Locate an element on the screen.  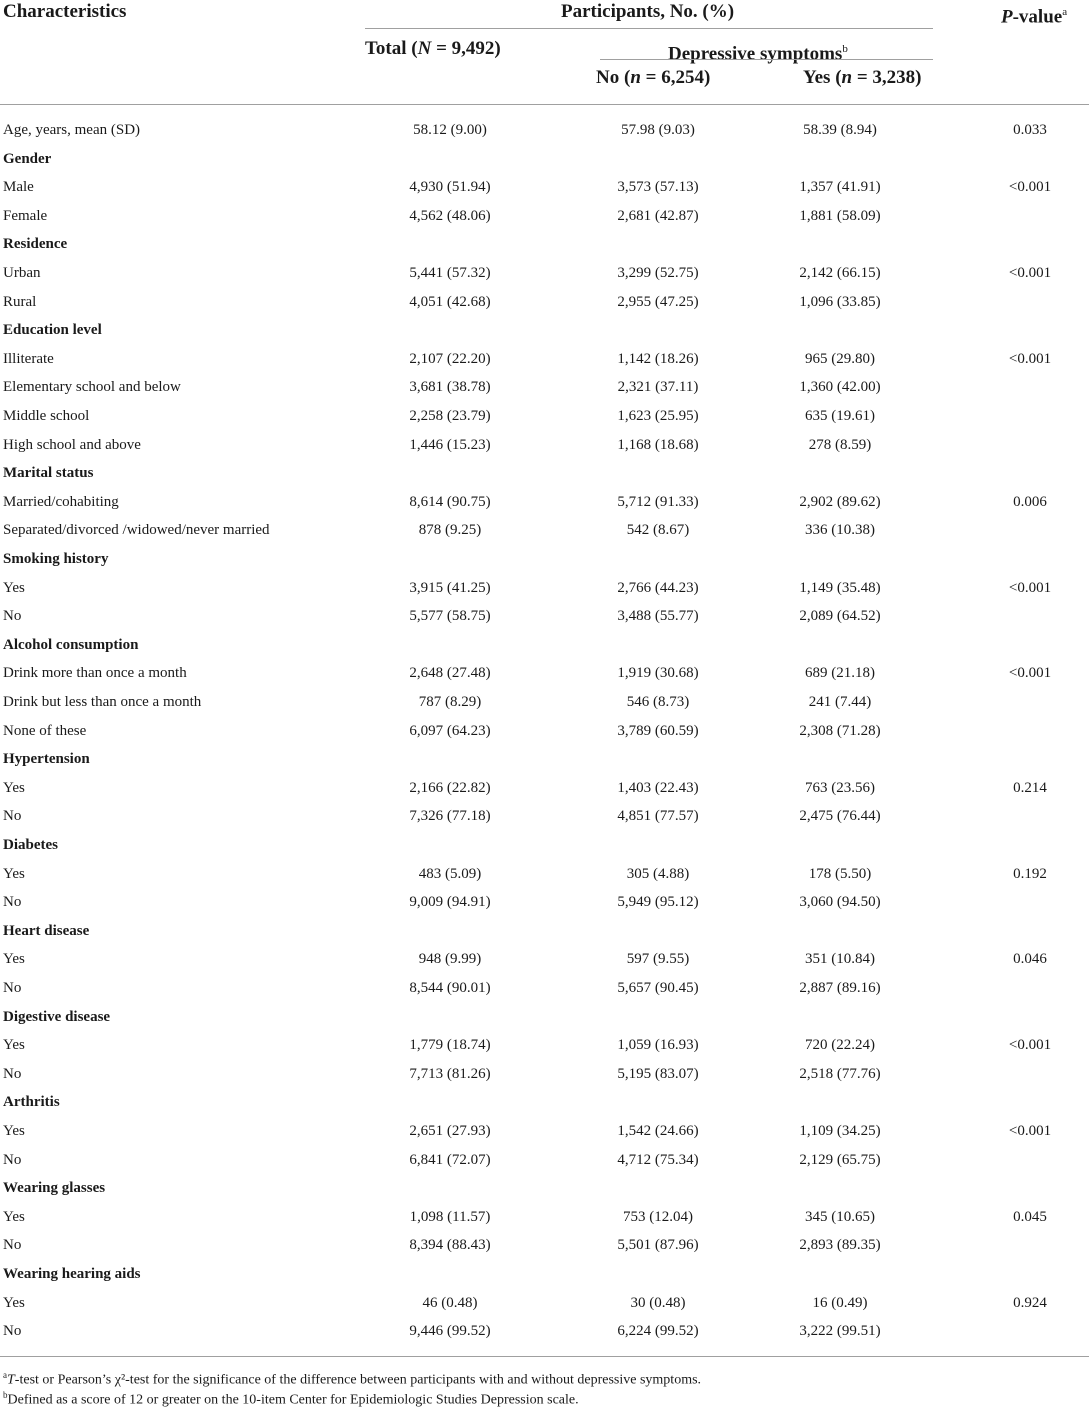
cell-no-depressive: 597 (9.55) is located at coordinates (658, 959).